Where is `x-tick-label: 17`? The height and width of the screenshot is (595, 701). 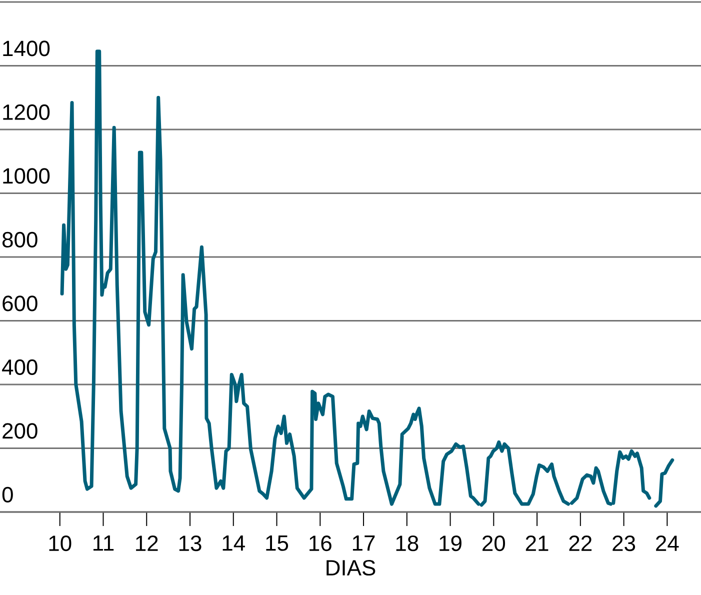
x-tick-label: 17 is located at coordinates (363, 543).